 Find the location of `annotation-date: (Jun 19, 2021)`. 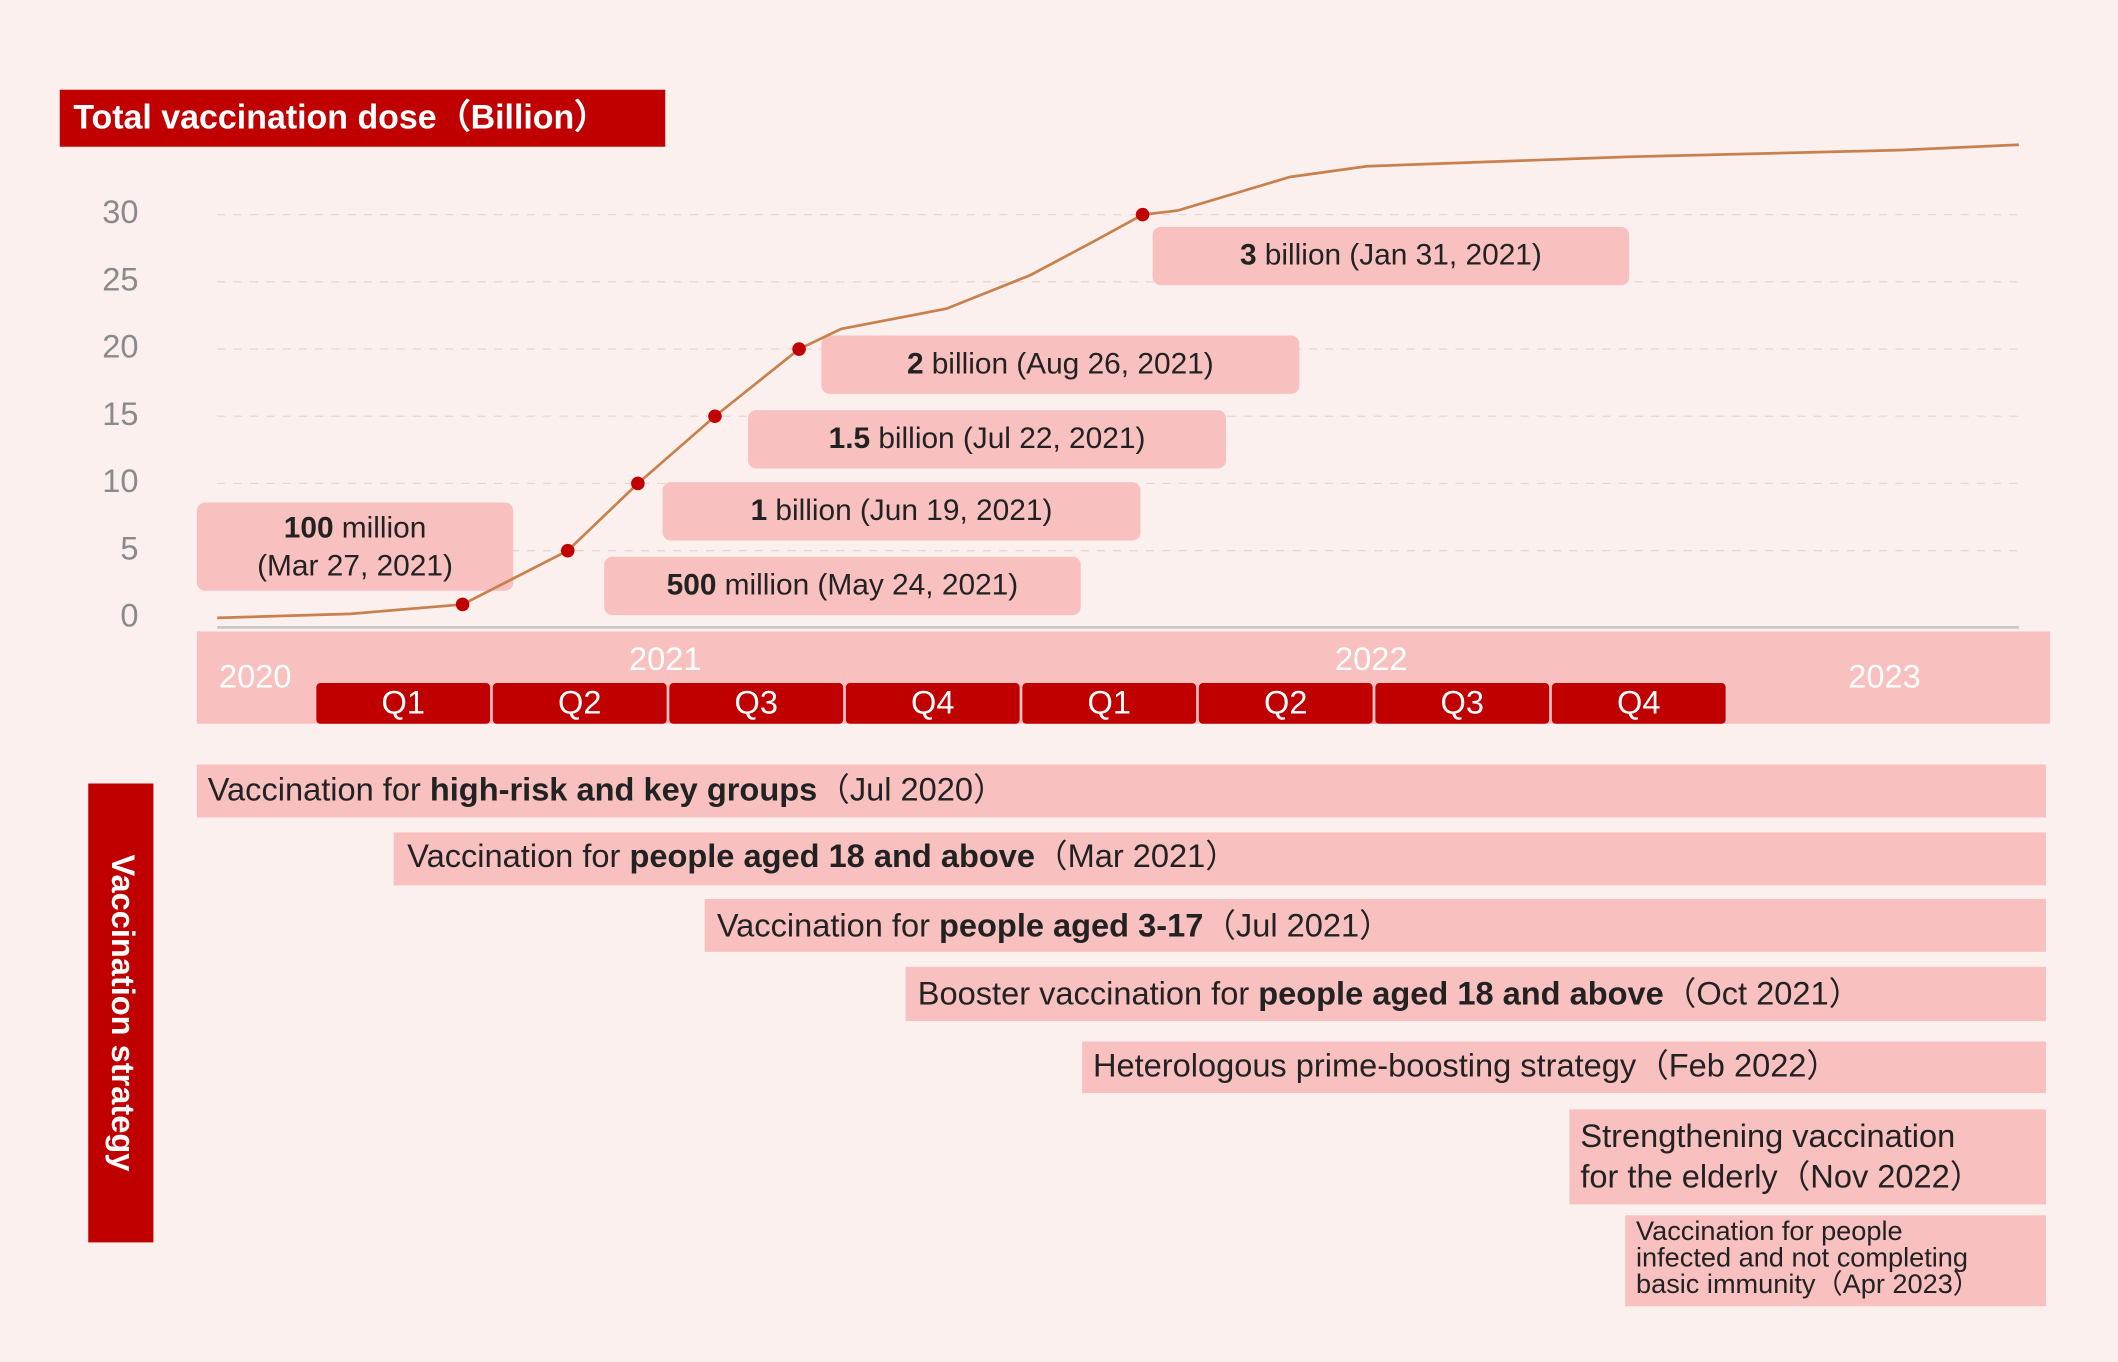

annotation-date: (Jun 19, 2021) is located at coordinates (956, 510).